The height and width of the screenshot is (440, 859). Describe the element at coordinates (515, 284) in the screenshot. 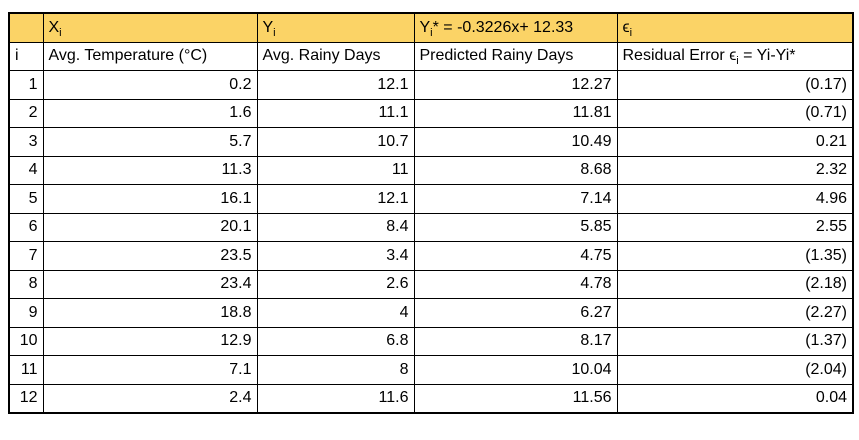

I see `cell-pred-8: 4.78` at that location.